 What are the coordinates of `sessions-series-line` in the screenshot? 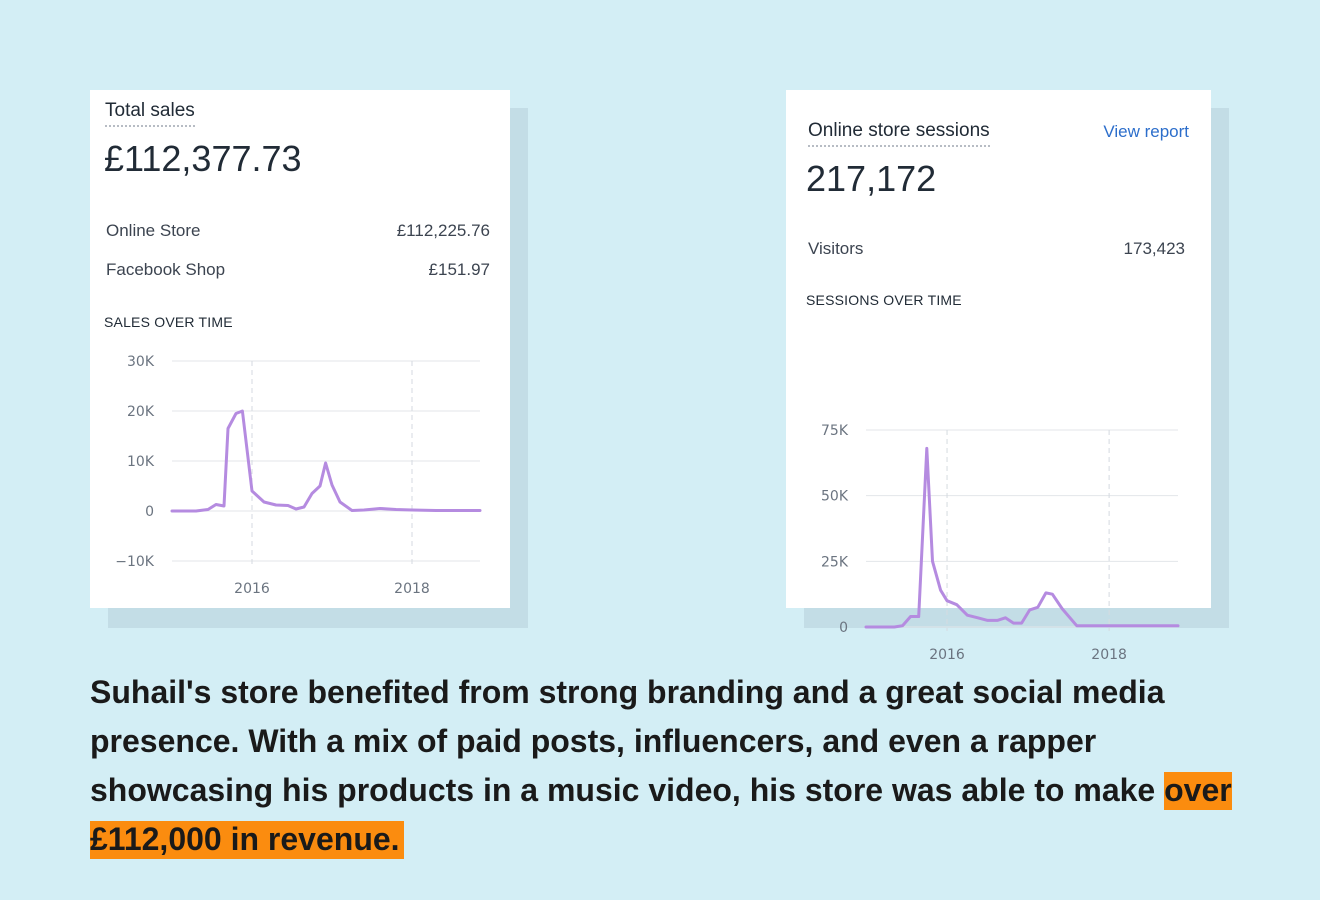 It's located at (1022, 537).